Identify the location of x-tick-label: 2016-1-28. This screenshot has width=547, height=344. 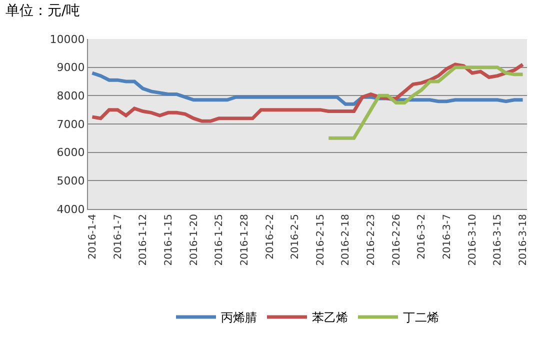
(244, 240).